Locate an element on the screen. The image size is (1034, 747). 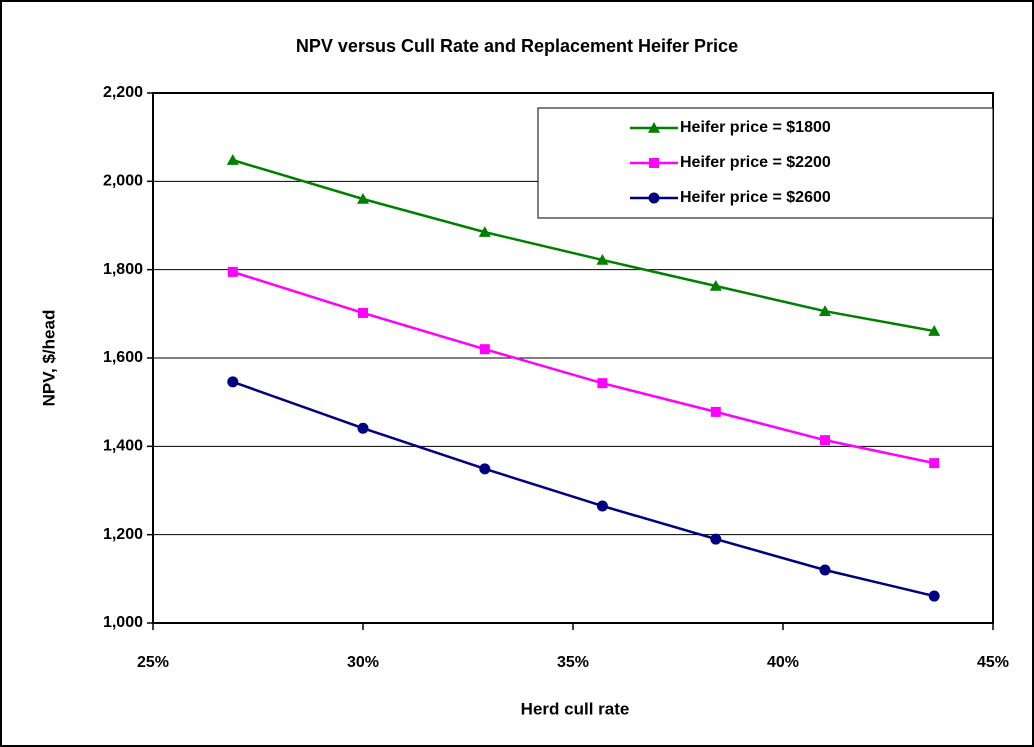
y-tick-label: 2,000 is located at coordinates (123, 181).